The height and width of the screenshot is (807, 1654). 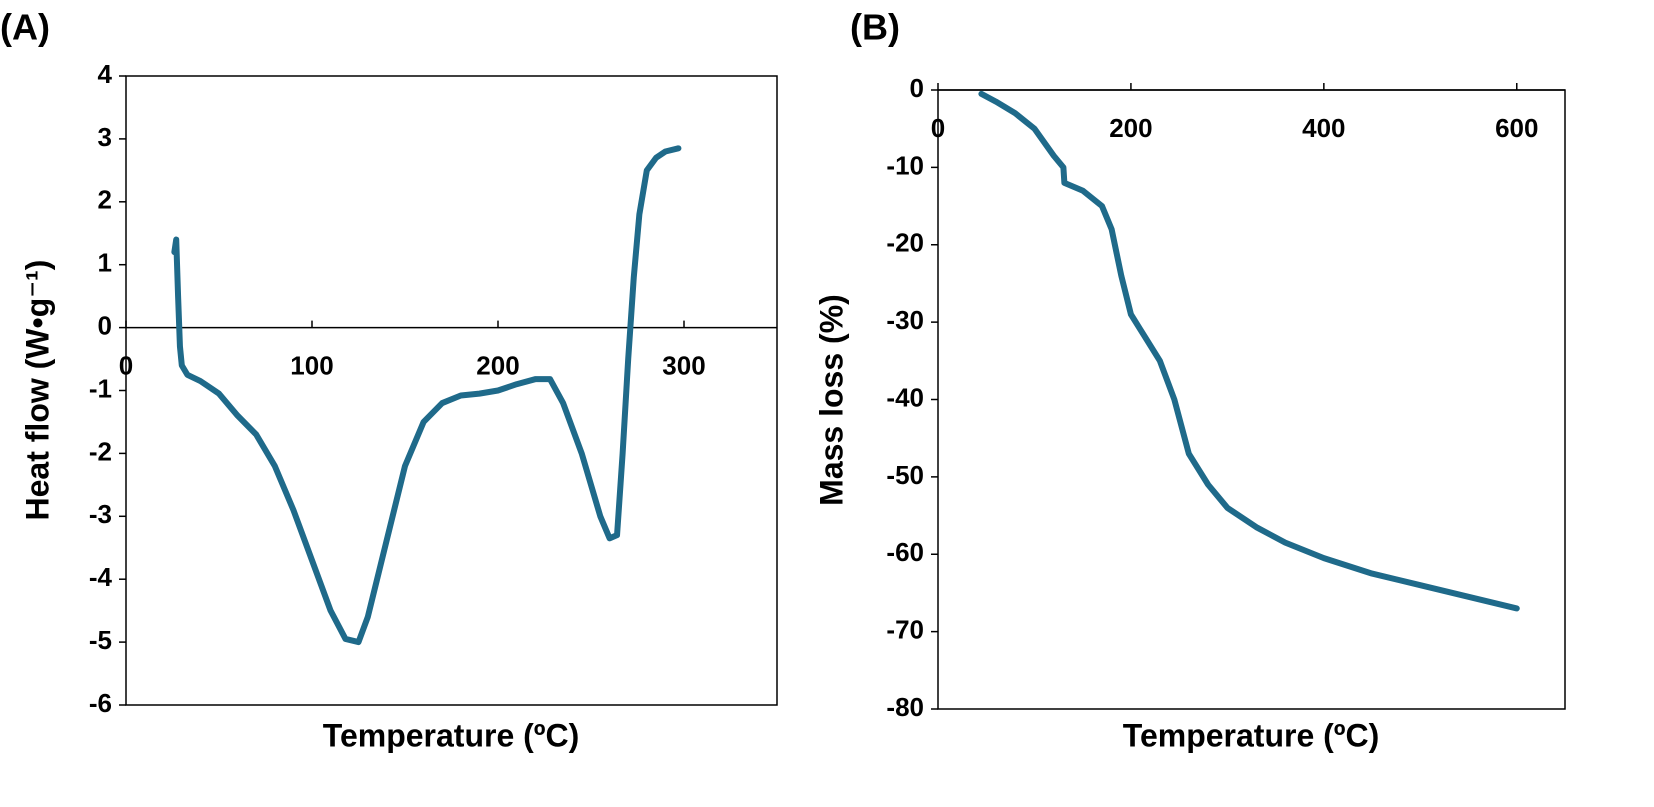 What do you see at coordinates (105, 137) in the screenshot?
I see `y-tick-label: 3` at bounding box center [105, 137].